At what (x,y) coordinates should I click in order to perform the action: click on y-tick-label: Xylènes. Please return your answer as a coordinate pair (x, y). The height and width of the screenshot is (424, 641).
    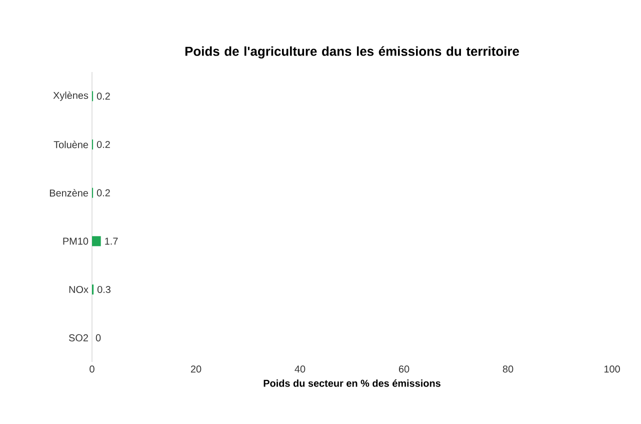
    Looking at the image, I should click on (70, 96).